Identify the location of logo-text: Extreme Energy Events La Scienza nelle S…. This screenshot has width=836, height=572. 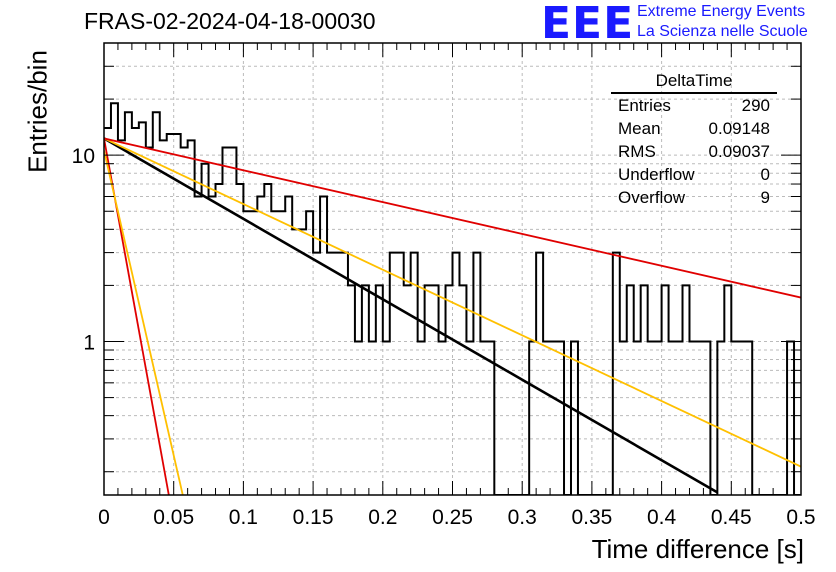
(722, 22).